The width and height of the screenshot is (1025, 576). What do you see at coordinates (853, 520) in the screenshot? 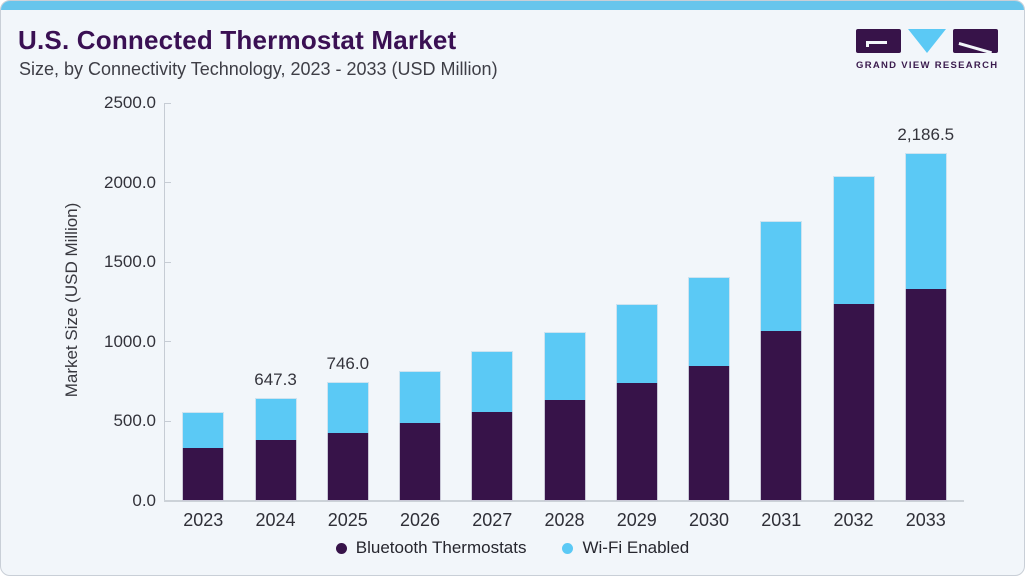
I see `x-tick-label: 2032` at bounding box center [853, 520].